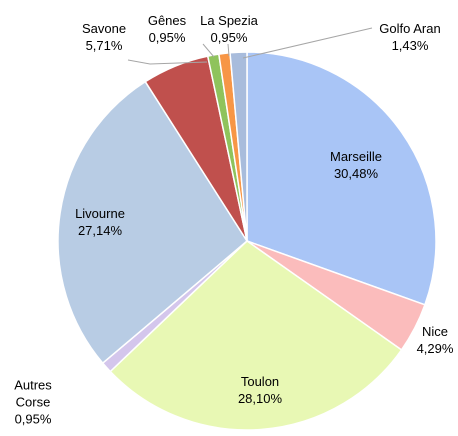 Image resolution: width=458 pixels, height=436 pixels. Describe the element at coordinates (434, 331) in the screenshot. I see `category-label: Nice` at that location.